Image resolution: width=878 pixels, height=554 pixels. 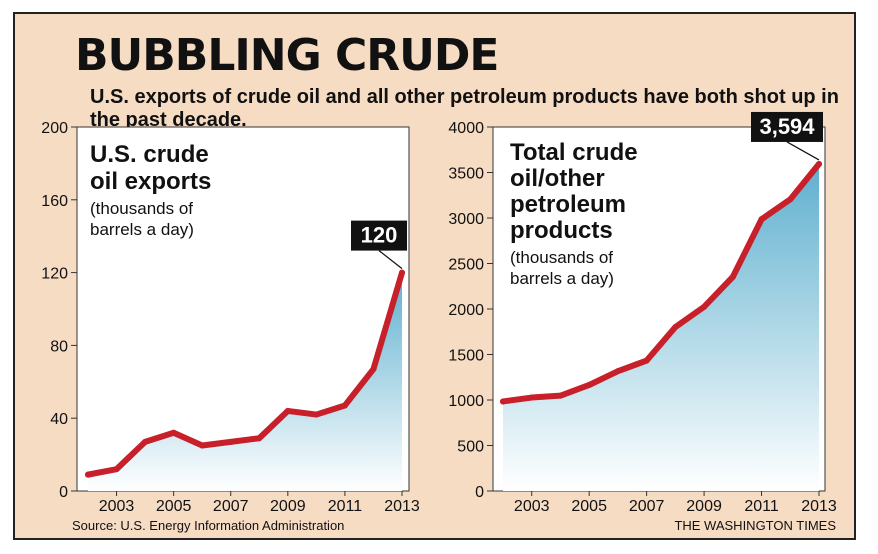 What do you see at coordinates (59, 346) in the screenshot?
I see `y-tick-label: 80` at bounding box center [59, 346].